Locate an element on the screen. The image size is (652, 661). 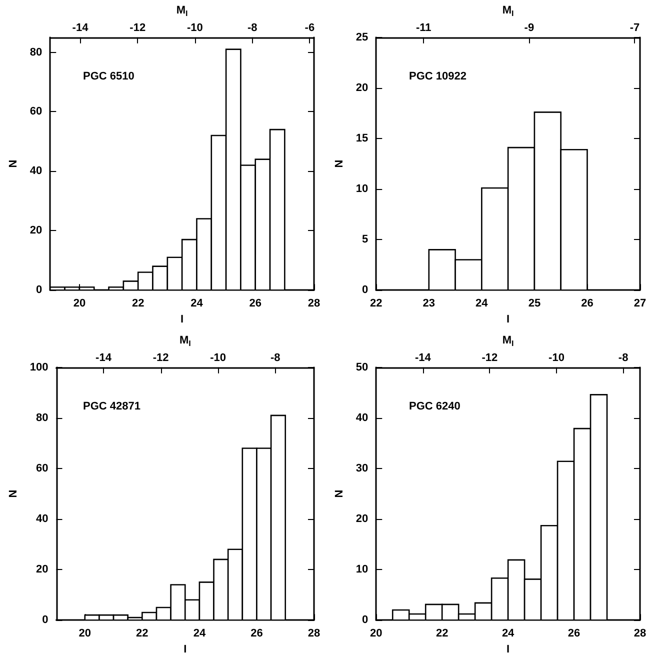
y-tick-label: 100 is located at coordinates (39, 367).